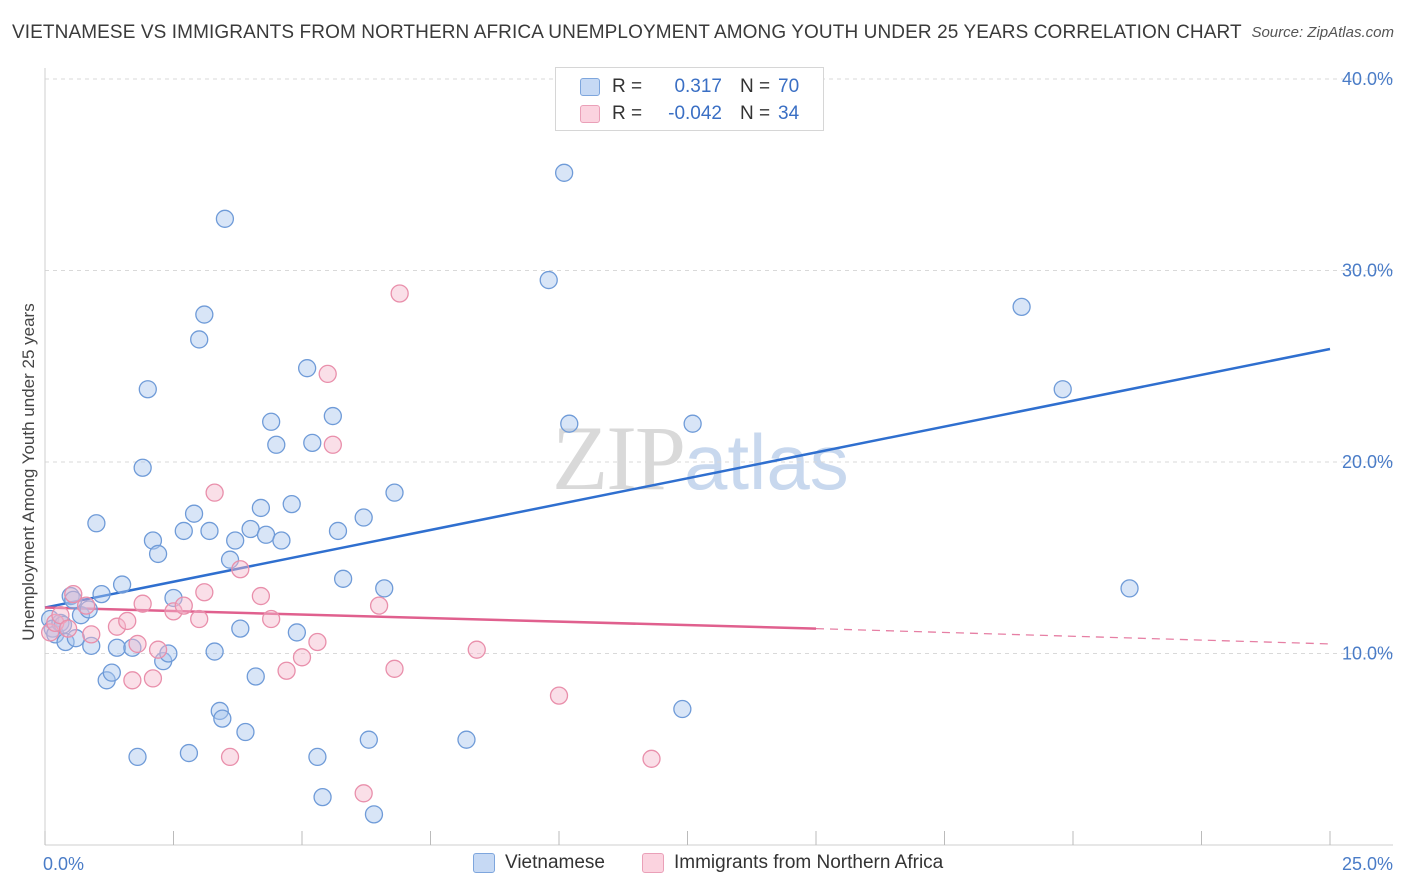 Image resolution: width=1406 pixels, height=892 pixels. What do you see at coordinates (555, 862) in the screenshot?
I see `series-legend-label: Vietnamese` at bounding box center [555, 862].